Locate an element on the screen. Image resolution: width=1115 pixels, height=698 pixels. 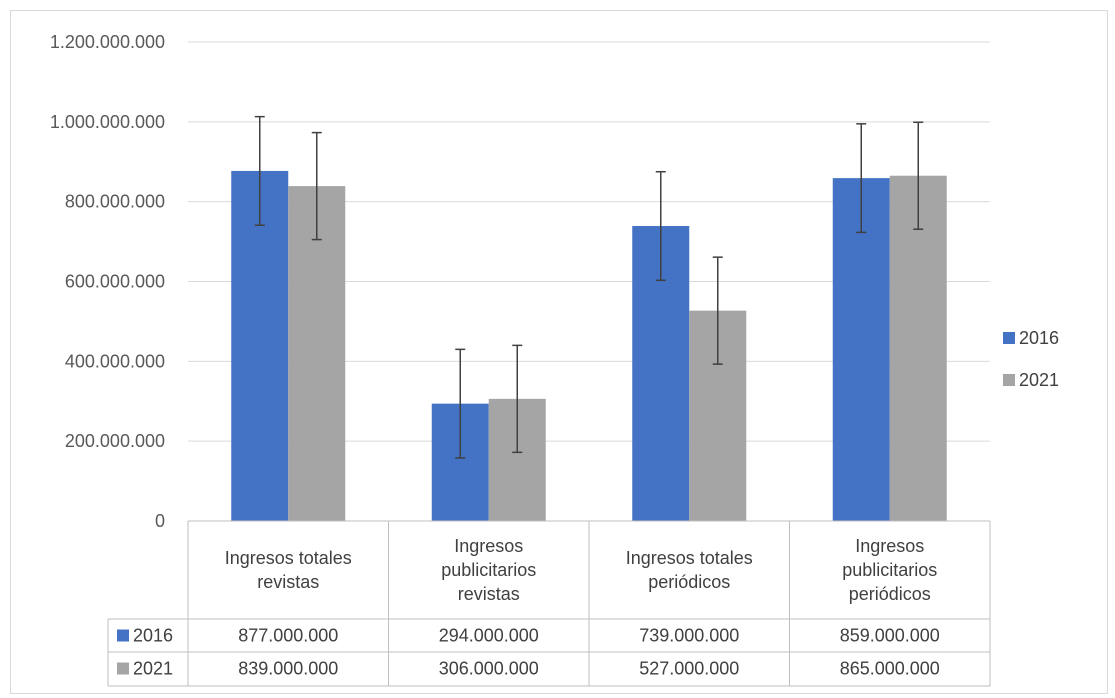
table-cell: 859.000.000 is located at coordinates (890, 636).